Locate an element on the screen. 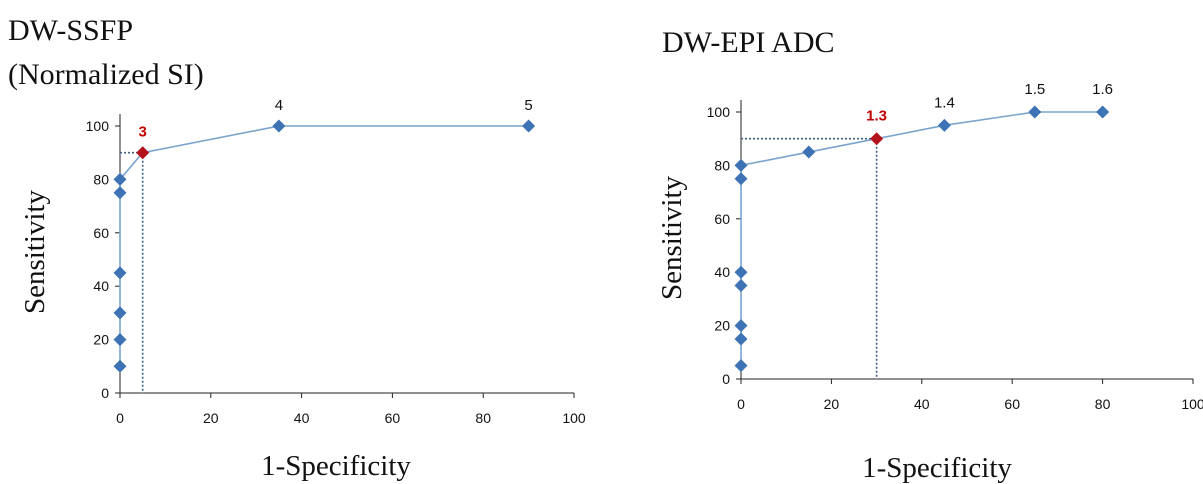  point-threshold-label: 5 is located at coordinates (528, 105).